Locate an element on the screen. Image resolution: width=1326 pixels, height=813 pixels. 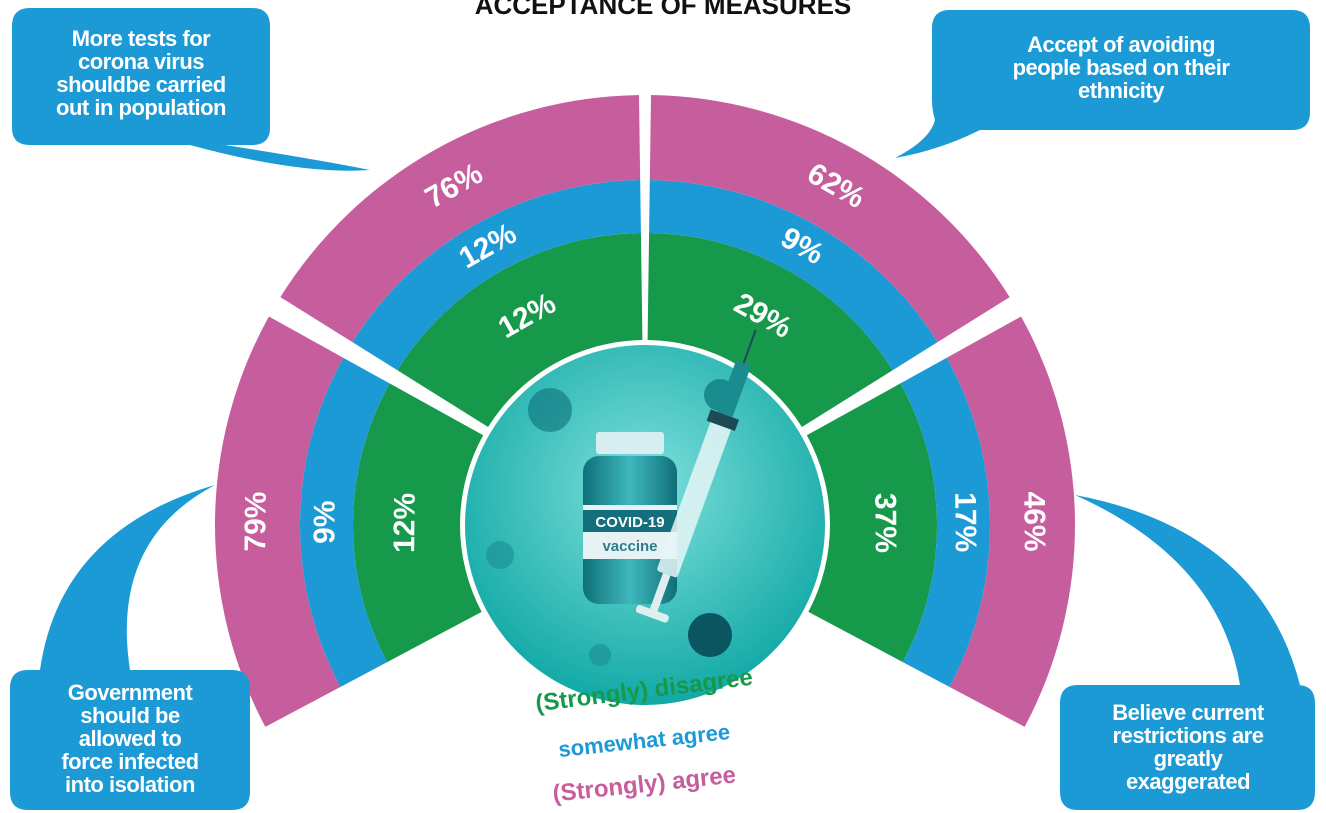
callout-text: ethnicity is located at coordinates (1121, 90).